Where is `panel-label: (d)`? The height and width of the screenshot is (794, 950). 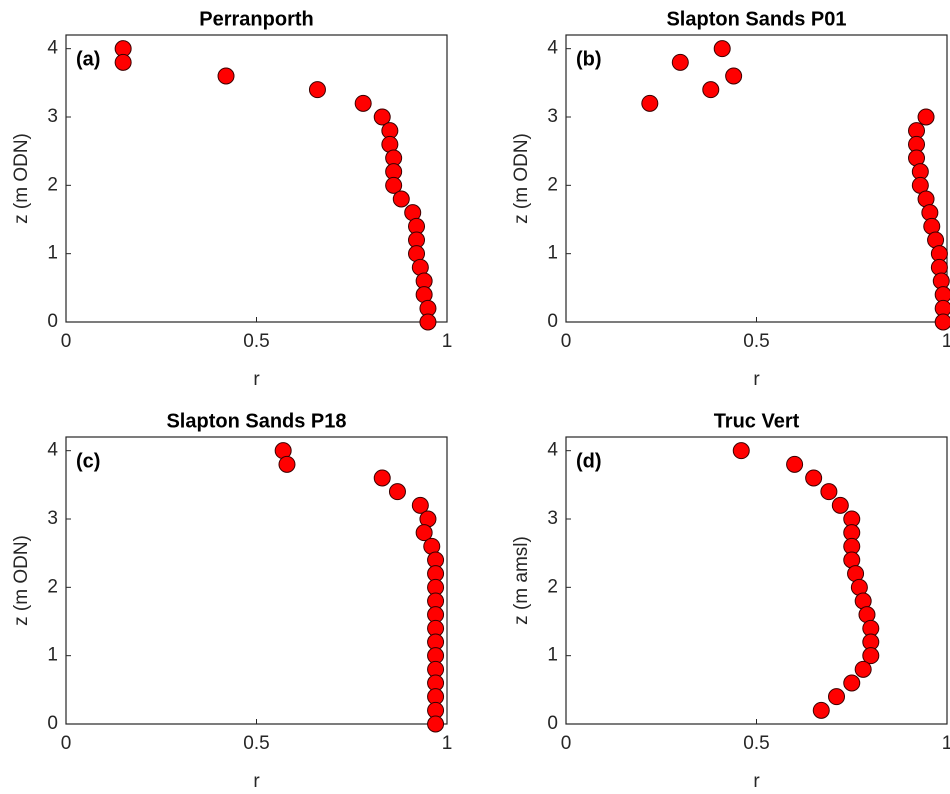 panel-label: (d) is located at coordinates (589, 461).